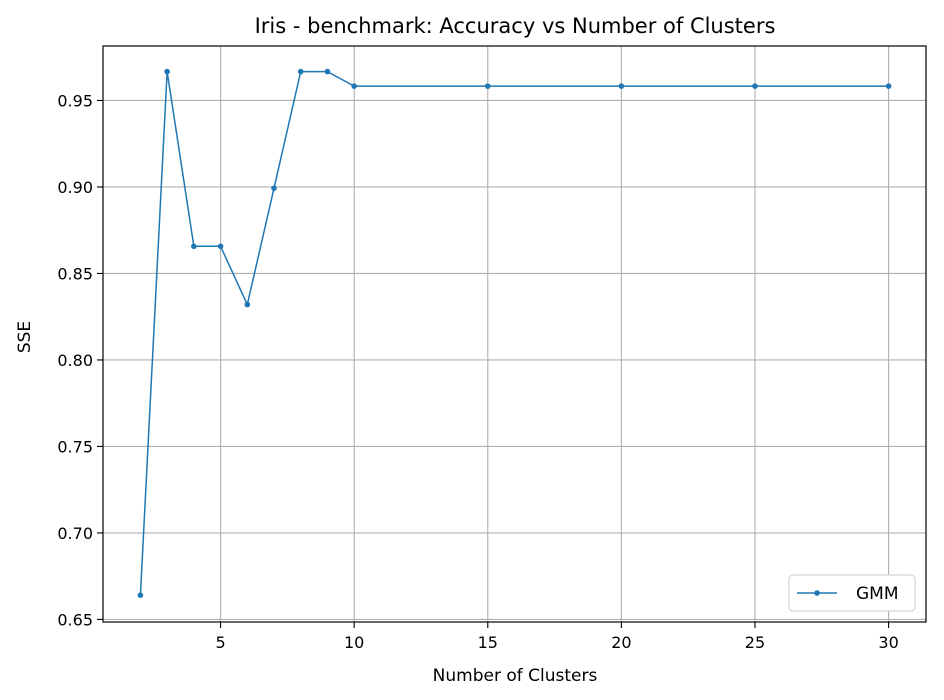 The width and height of the screenshot is (944, 700). What do you see at coordinates (877, 594) in the screenshot?
I see `legend-label-gmm: GMM` at bounding box center [877, 594].